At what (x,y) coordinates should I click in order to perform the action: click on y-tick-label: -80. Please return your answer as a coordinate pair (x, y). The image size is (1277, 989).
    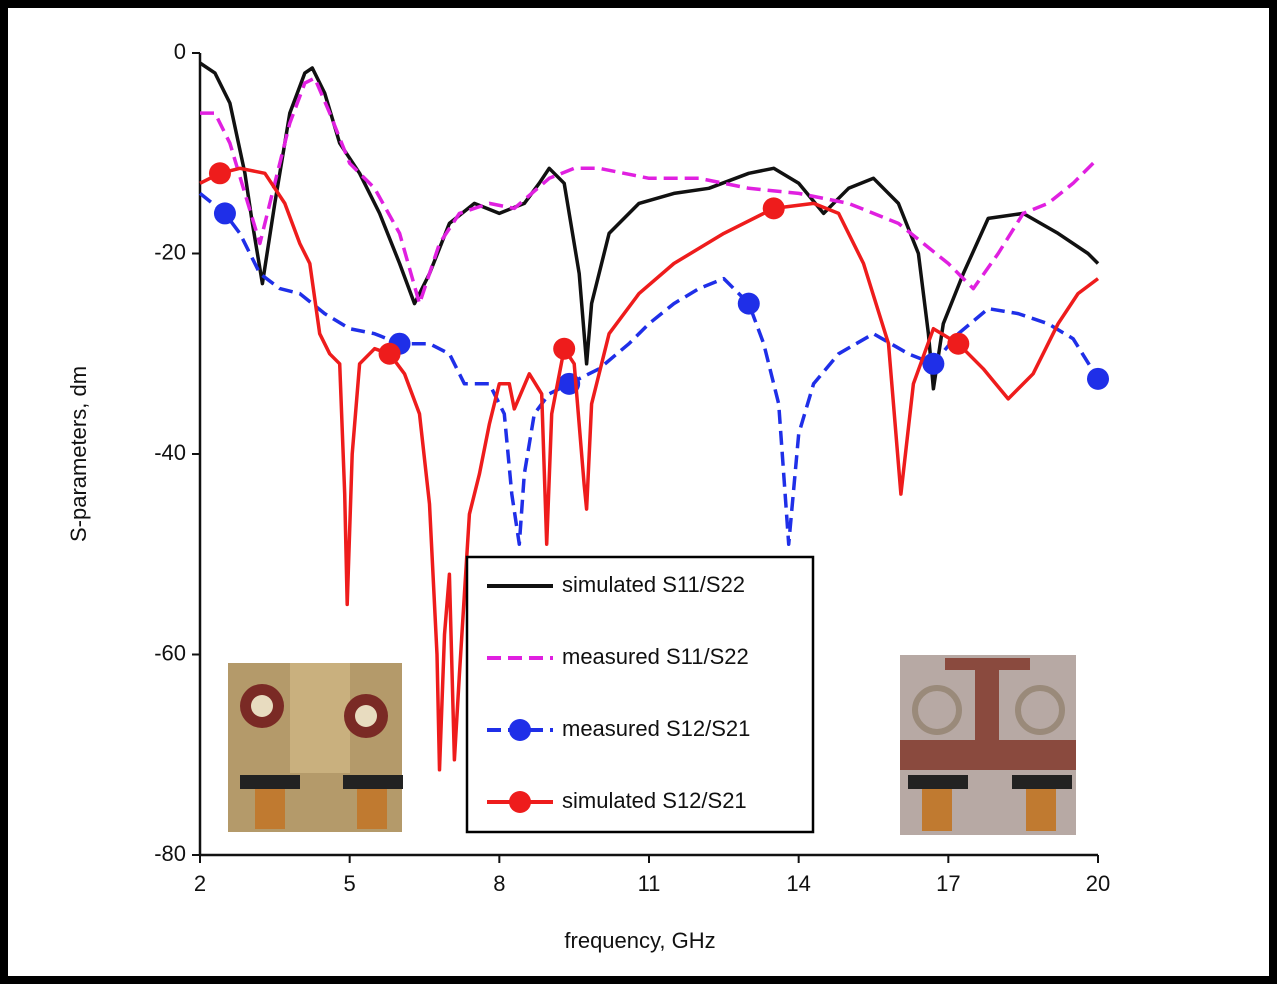
    Looking at the image, I should click on (170, 853).